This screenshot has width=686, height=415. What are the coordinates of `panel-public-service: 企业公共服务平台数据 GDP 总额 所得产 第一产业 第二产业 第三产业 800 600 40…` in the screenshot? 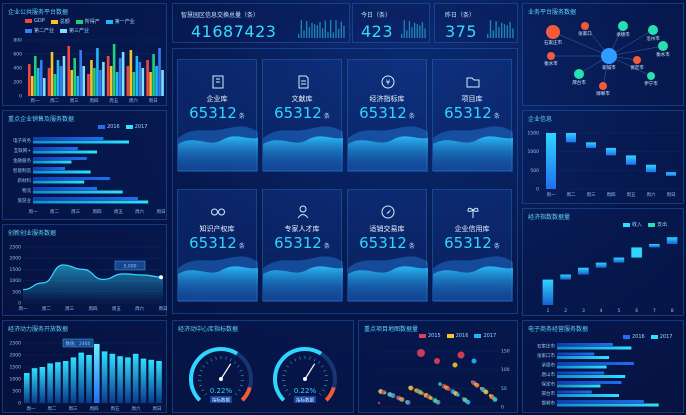 It's located at (84, 54).